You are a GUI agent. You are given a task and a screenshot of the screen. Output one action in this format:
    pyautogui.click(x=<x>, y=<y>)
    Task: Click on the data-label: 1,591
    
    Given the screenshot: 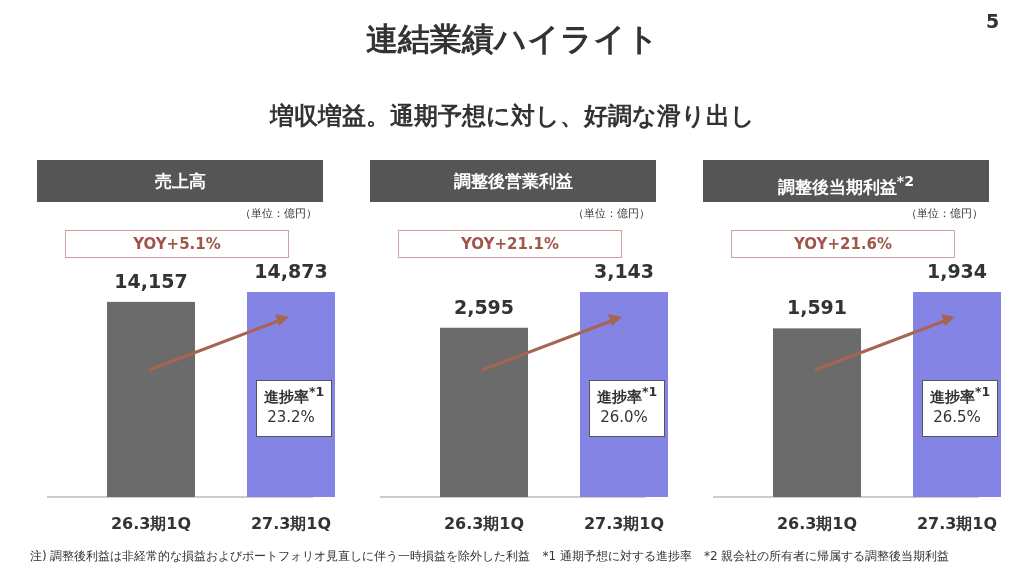 What is the action you would take?
    pyautogui.click(x=817, y=307)
    